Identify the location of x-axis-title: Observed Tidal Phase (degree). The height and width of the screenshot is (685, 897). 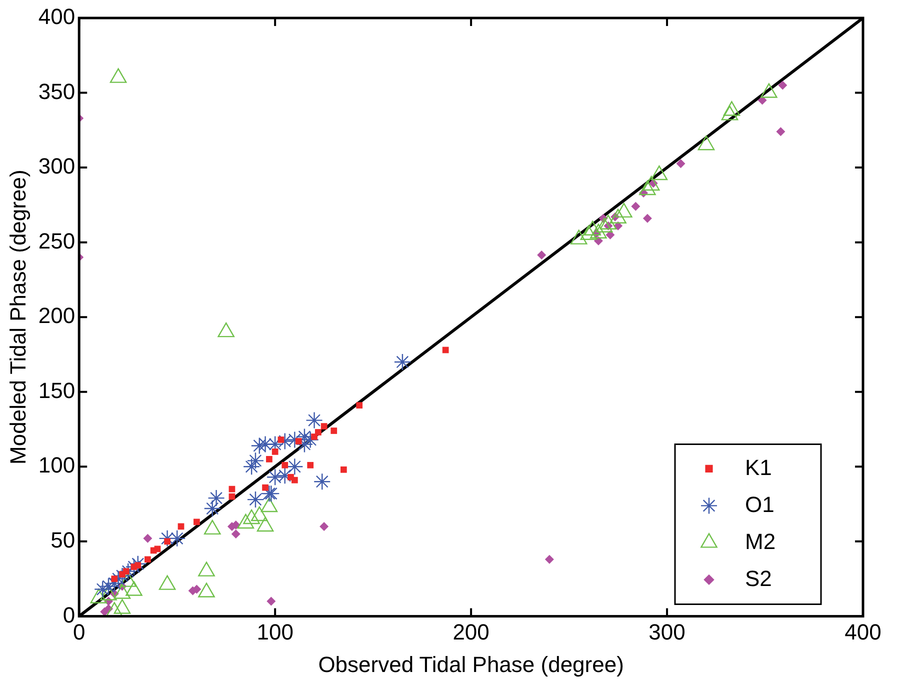
(471, 664).